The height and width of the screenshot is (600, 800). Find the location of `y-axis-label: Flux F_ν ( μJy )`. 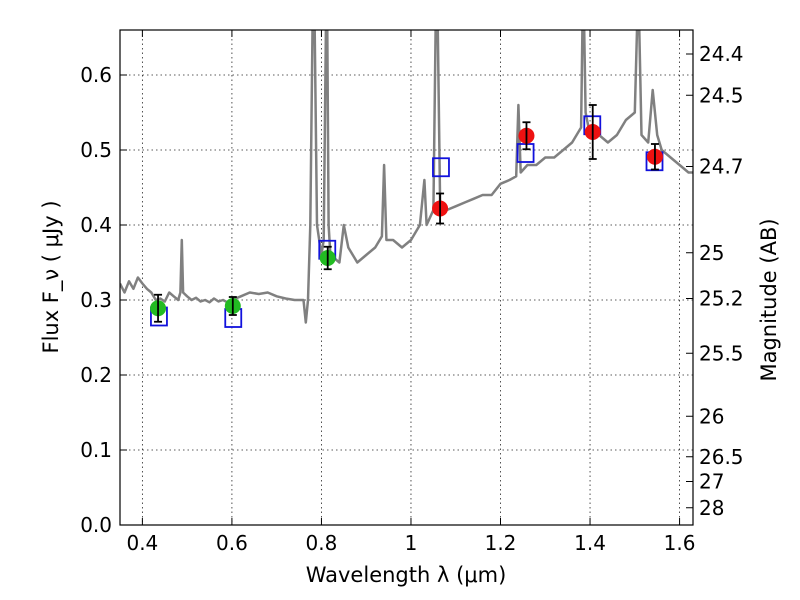

y-axis-label: Flux F_ν ( μJy ) is located at coordinates (51, 276).